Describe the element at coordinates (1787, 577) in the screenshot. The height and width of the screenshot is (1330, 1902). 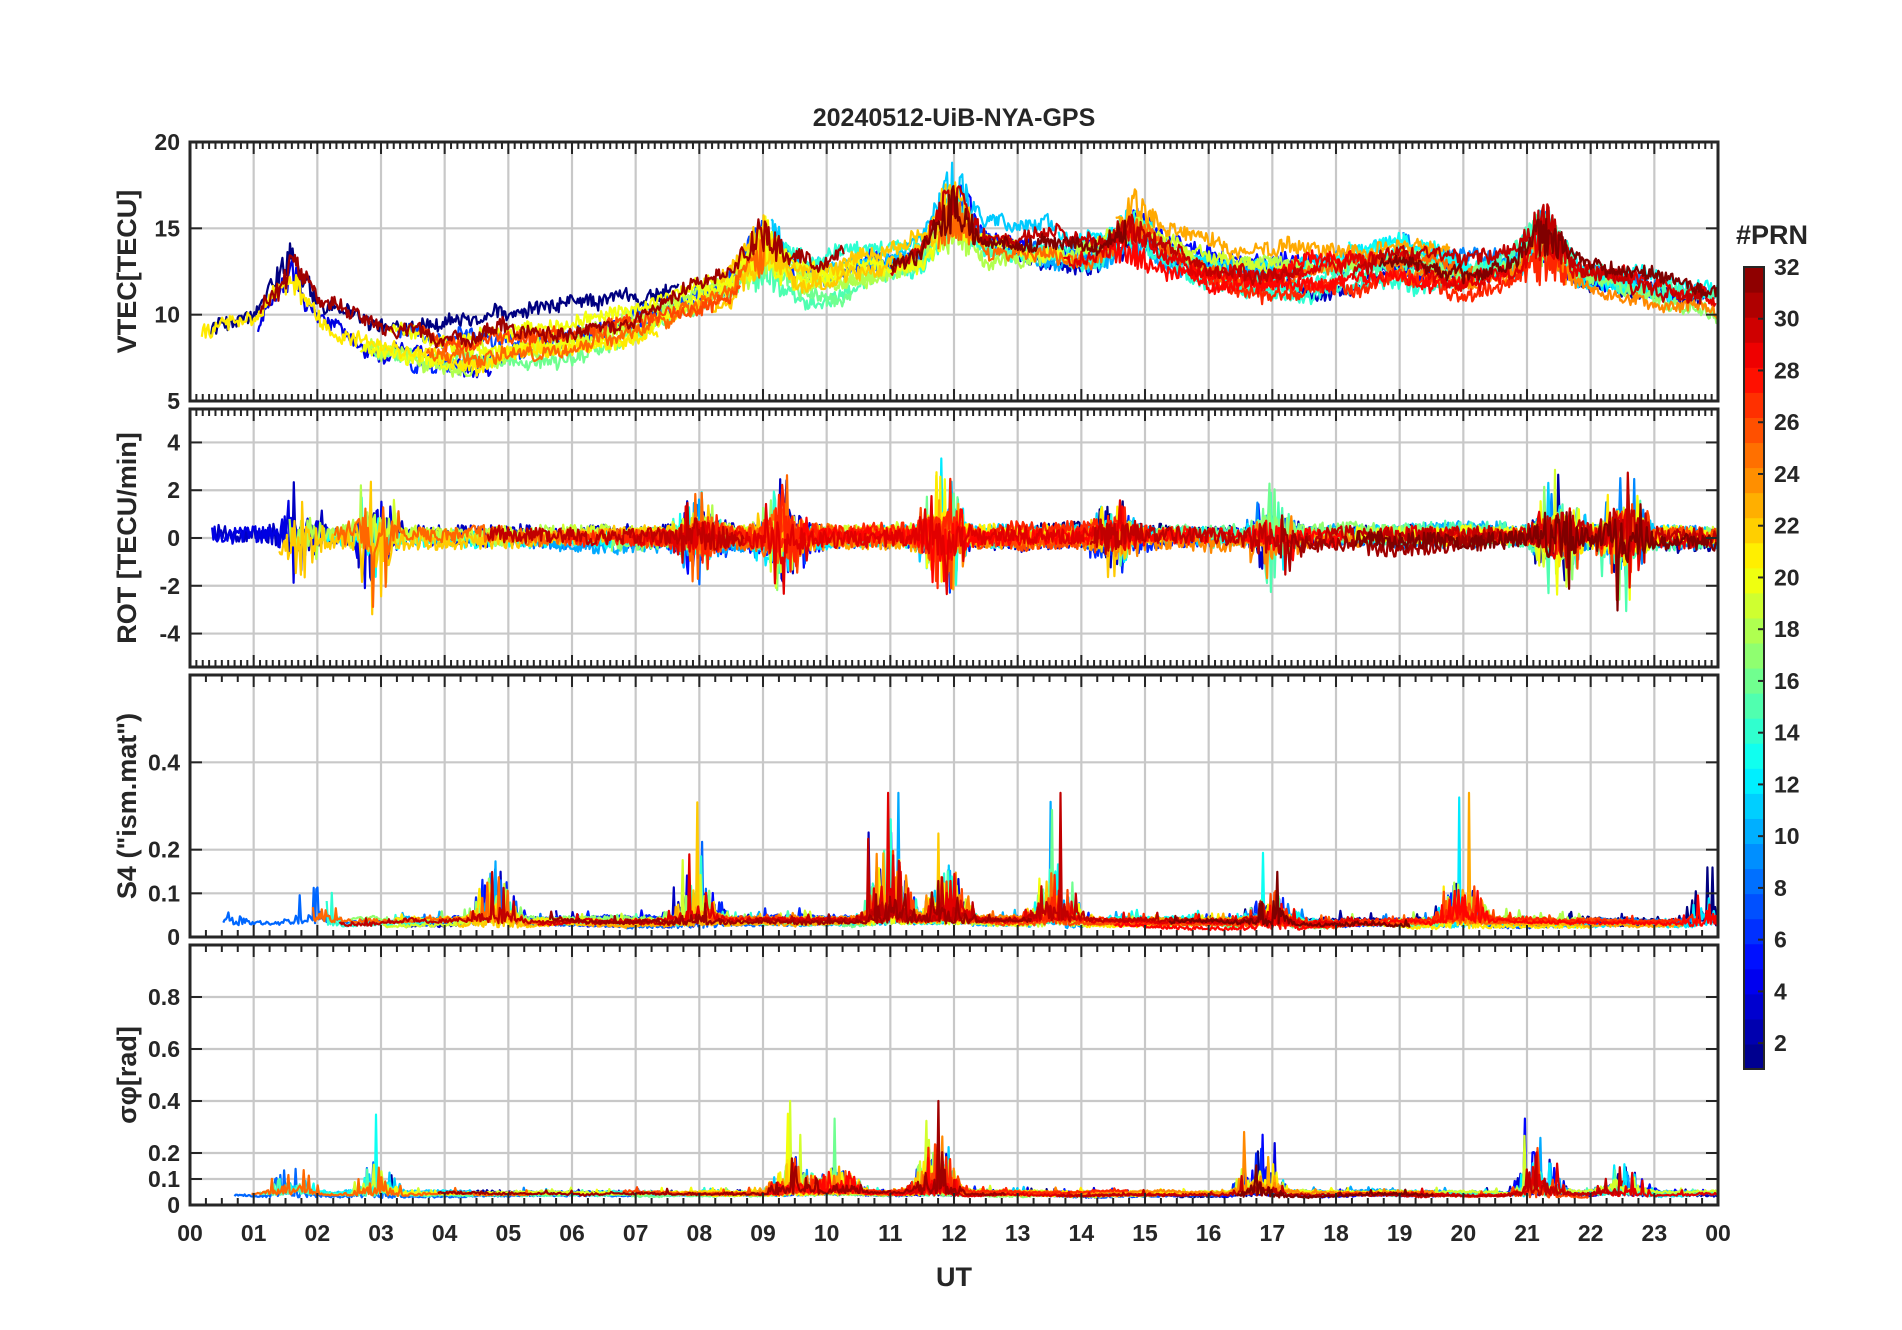
I see `colorbar-tick-label-9: 20` at that location.